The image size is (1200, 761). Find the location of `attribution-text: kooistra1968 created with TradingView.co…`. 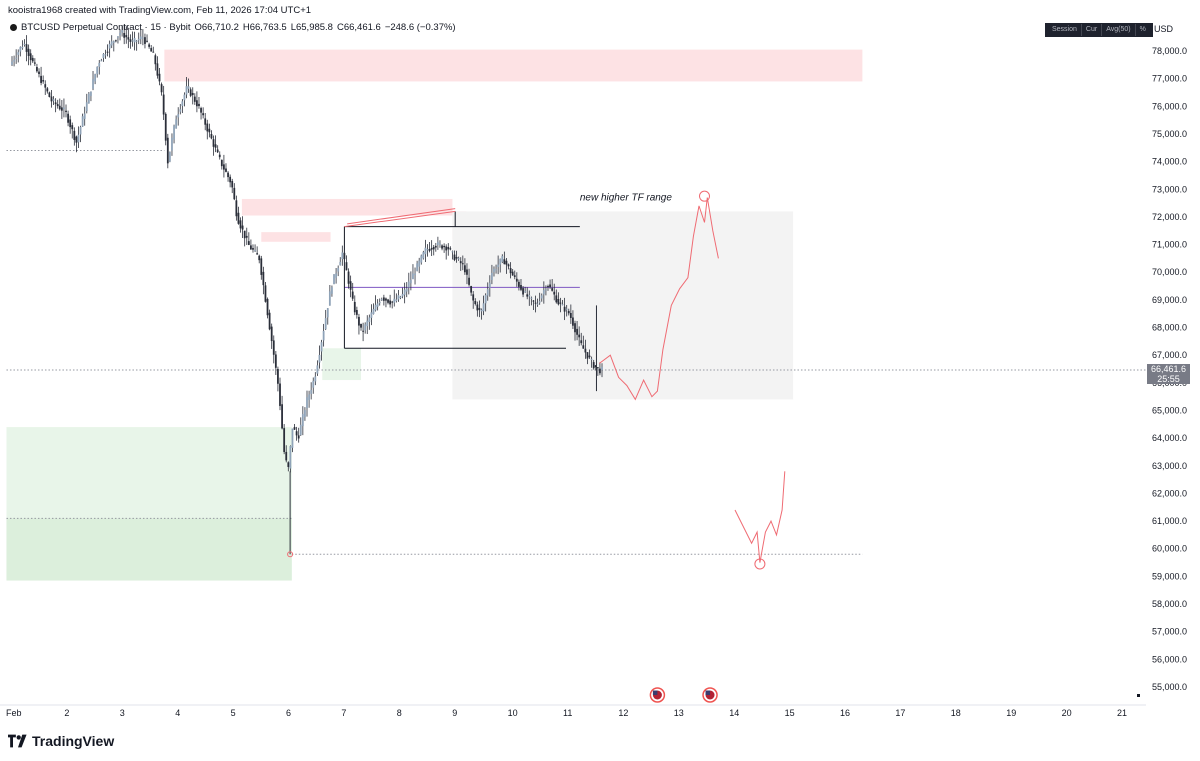

attribution-text: kooistra1968 created with TradingView.co… is located at coordinates (160, 10).